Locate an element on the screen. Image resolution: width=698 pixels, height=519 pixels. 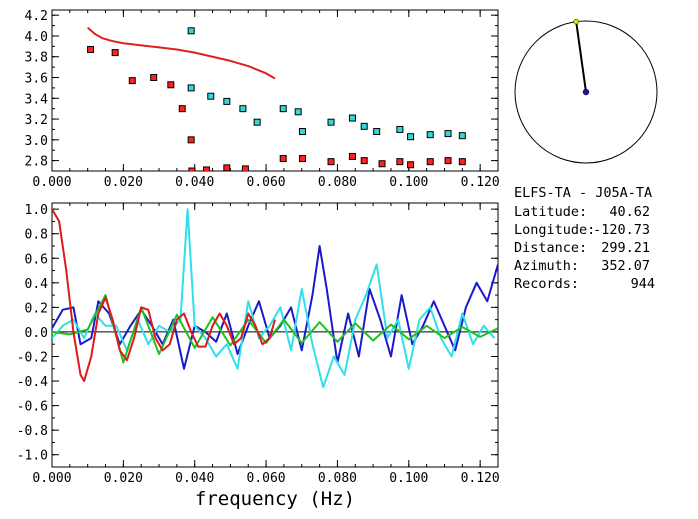
top-x-tick-label: 0.120 is located at coordinates (480, 182).